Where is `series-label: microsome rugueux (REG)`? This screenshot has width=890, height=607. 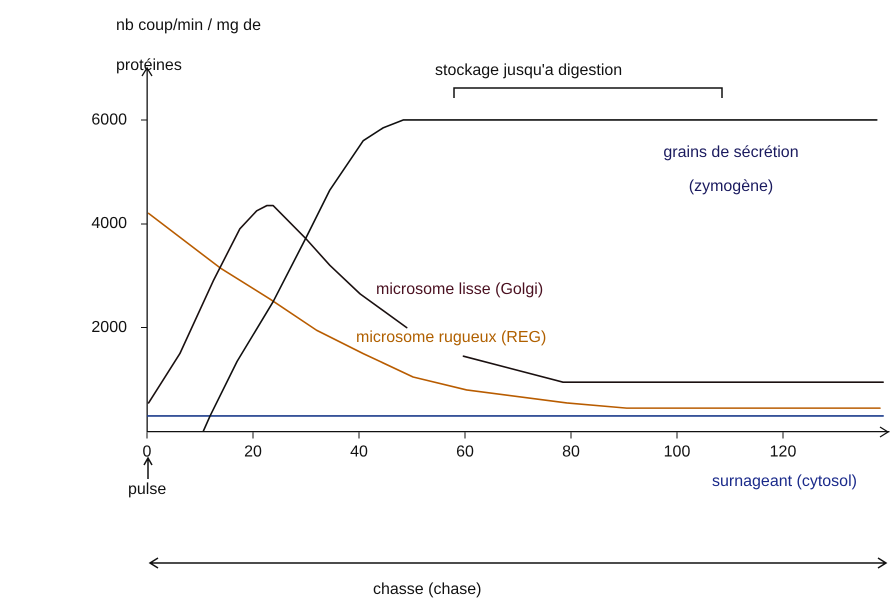
series-label: microsome rugueux (REG) is located at coordinates (451, 338).